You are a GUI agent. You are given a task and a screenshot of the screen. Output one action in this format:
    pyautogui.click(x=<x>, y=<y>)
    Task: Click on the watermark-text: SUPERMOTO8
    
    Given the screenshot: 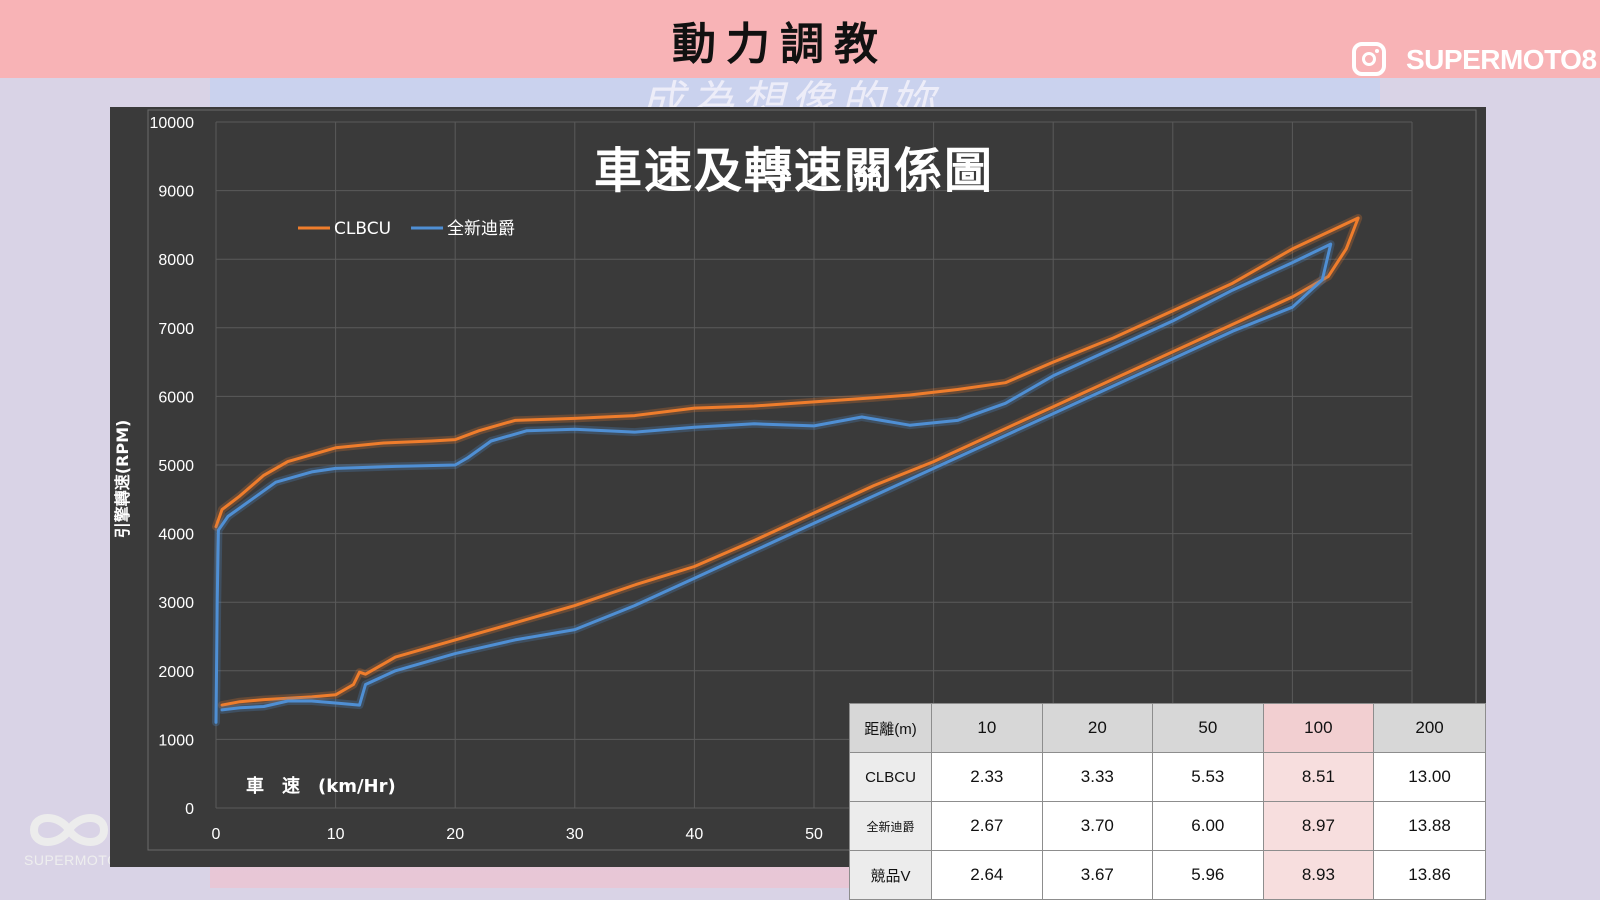 What is the action you would take?
    pyautogui.click(x=75, y=860)
    